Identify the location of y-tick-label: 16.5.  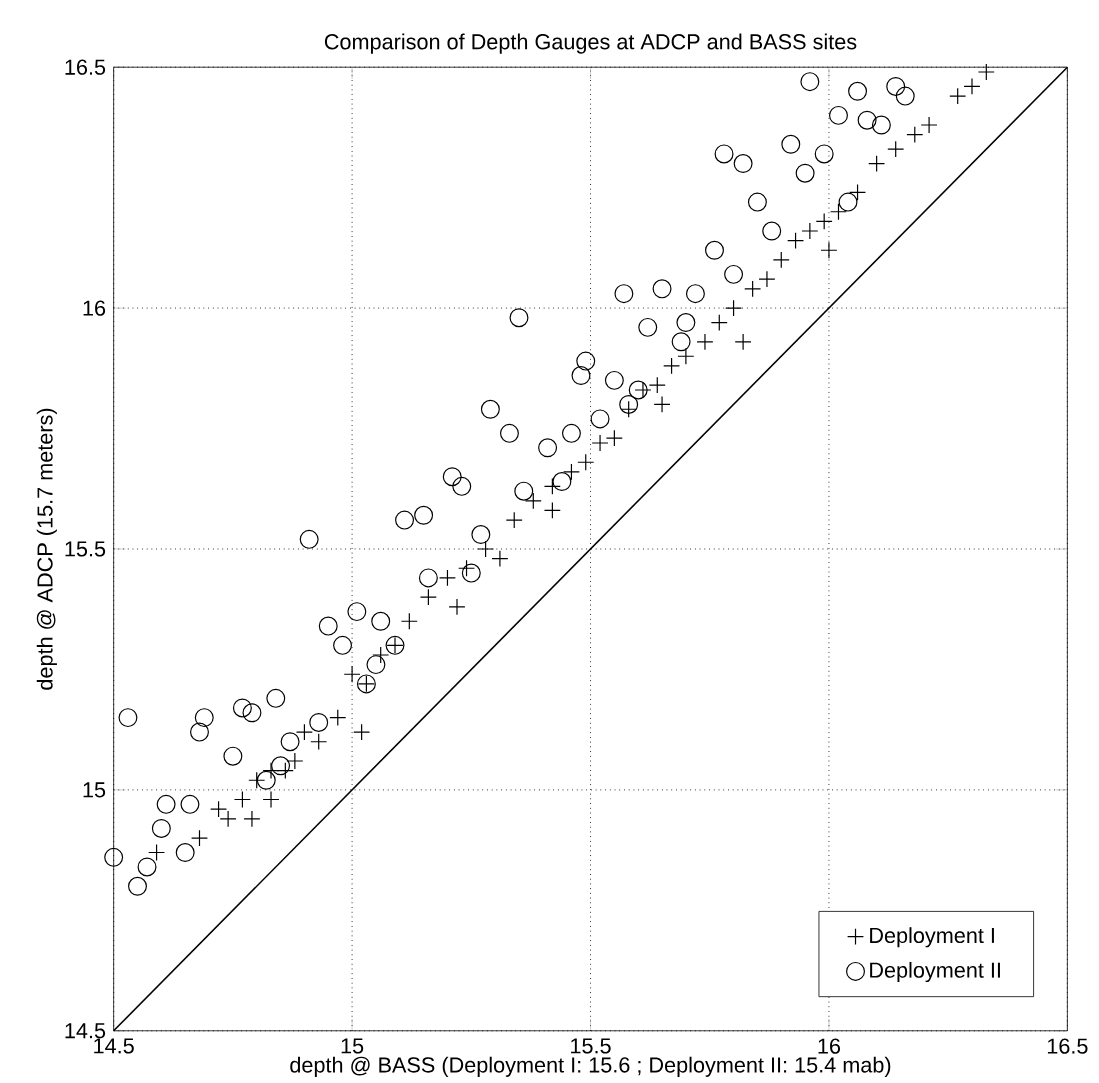
(85, 67).